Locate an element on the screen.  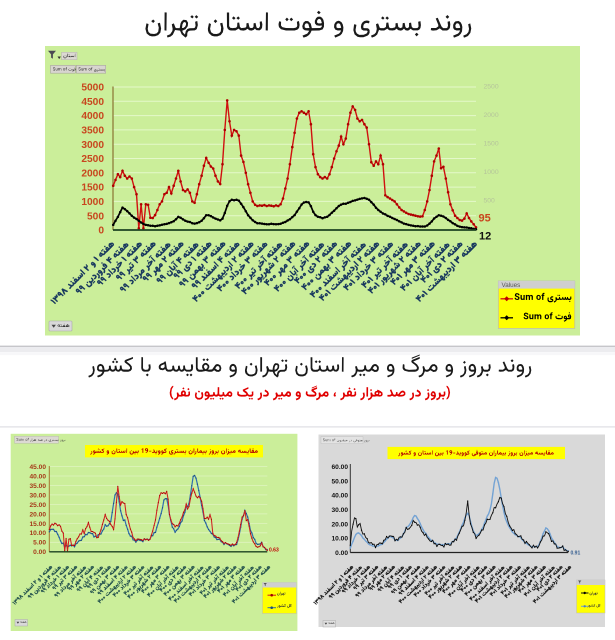
svg-text: Values is located at coordinates (511, 285).